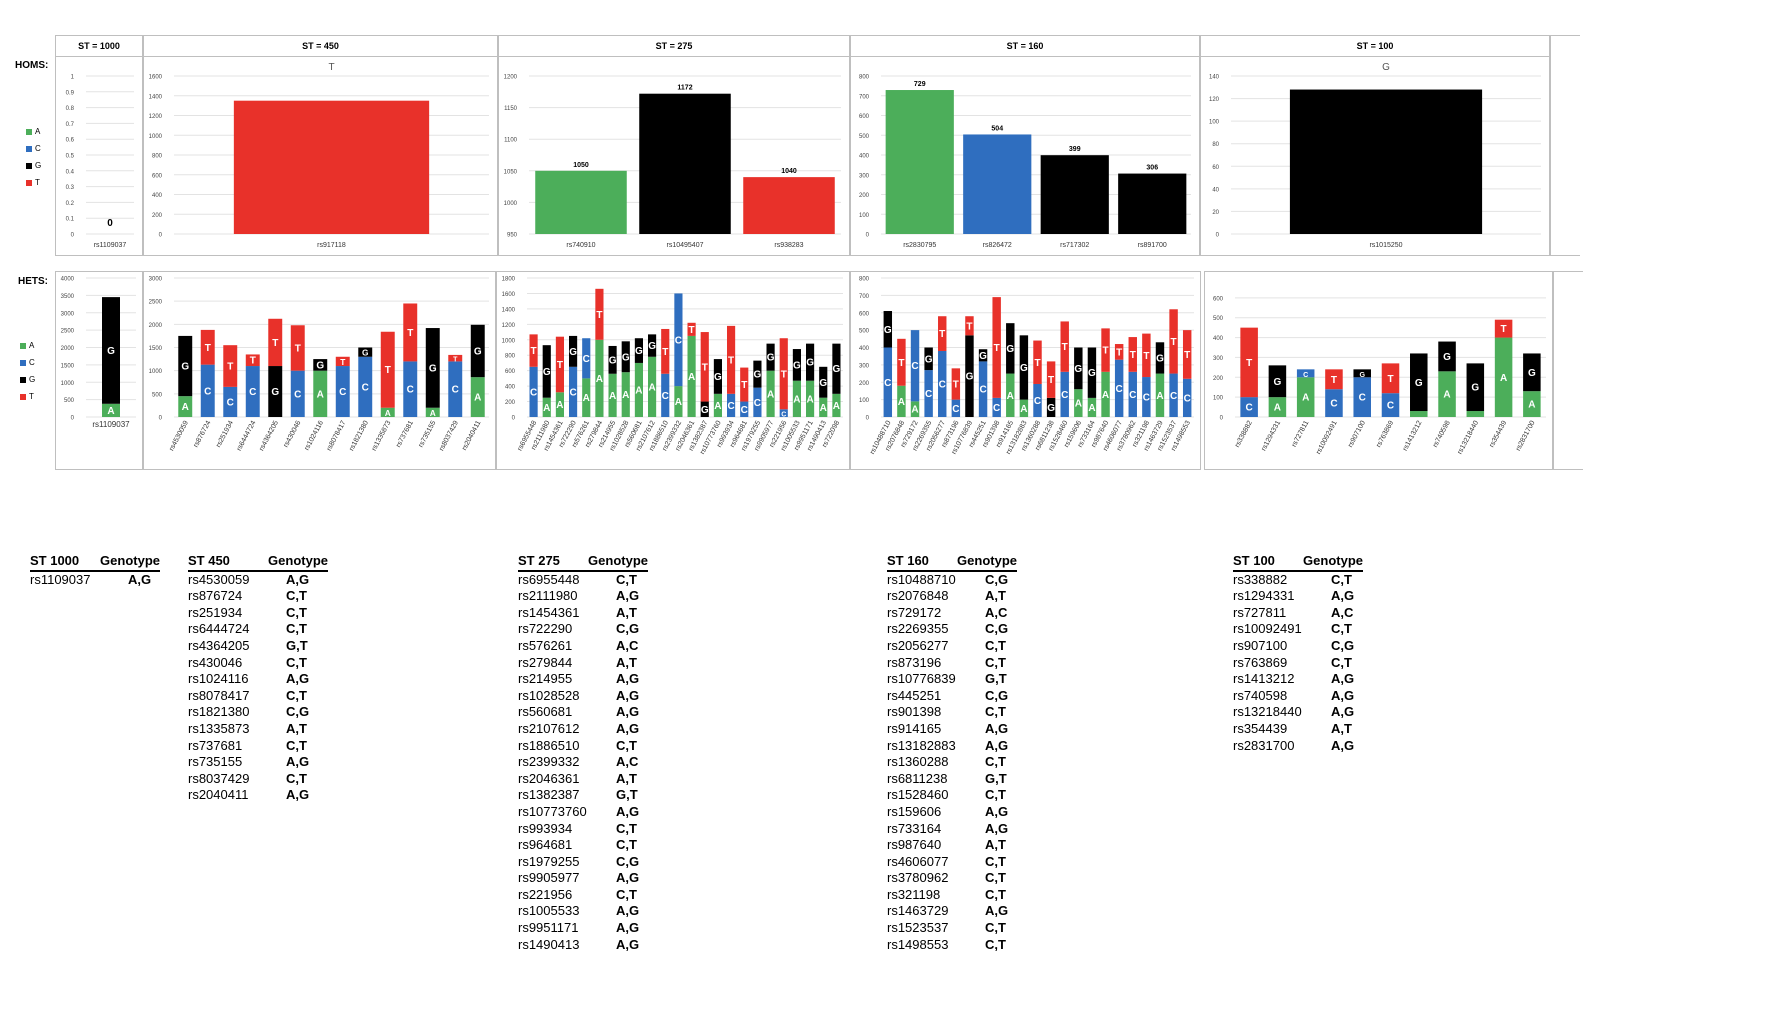 The height and width of the screenshot is (1029, 1787). I want to click on bar-rs938283, so click(789, 205).